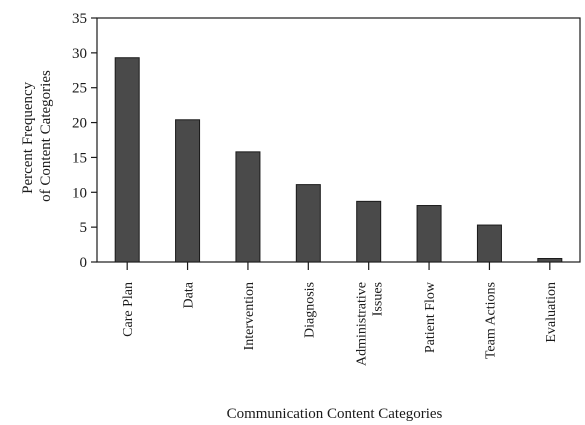  I want to click on x-tick-label: Data, so click(189, 294).